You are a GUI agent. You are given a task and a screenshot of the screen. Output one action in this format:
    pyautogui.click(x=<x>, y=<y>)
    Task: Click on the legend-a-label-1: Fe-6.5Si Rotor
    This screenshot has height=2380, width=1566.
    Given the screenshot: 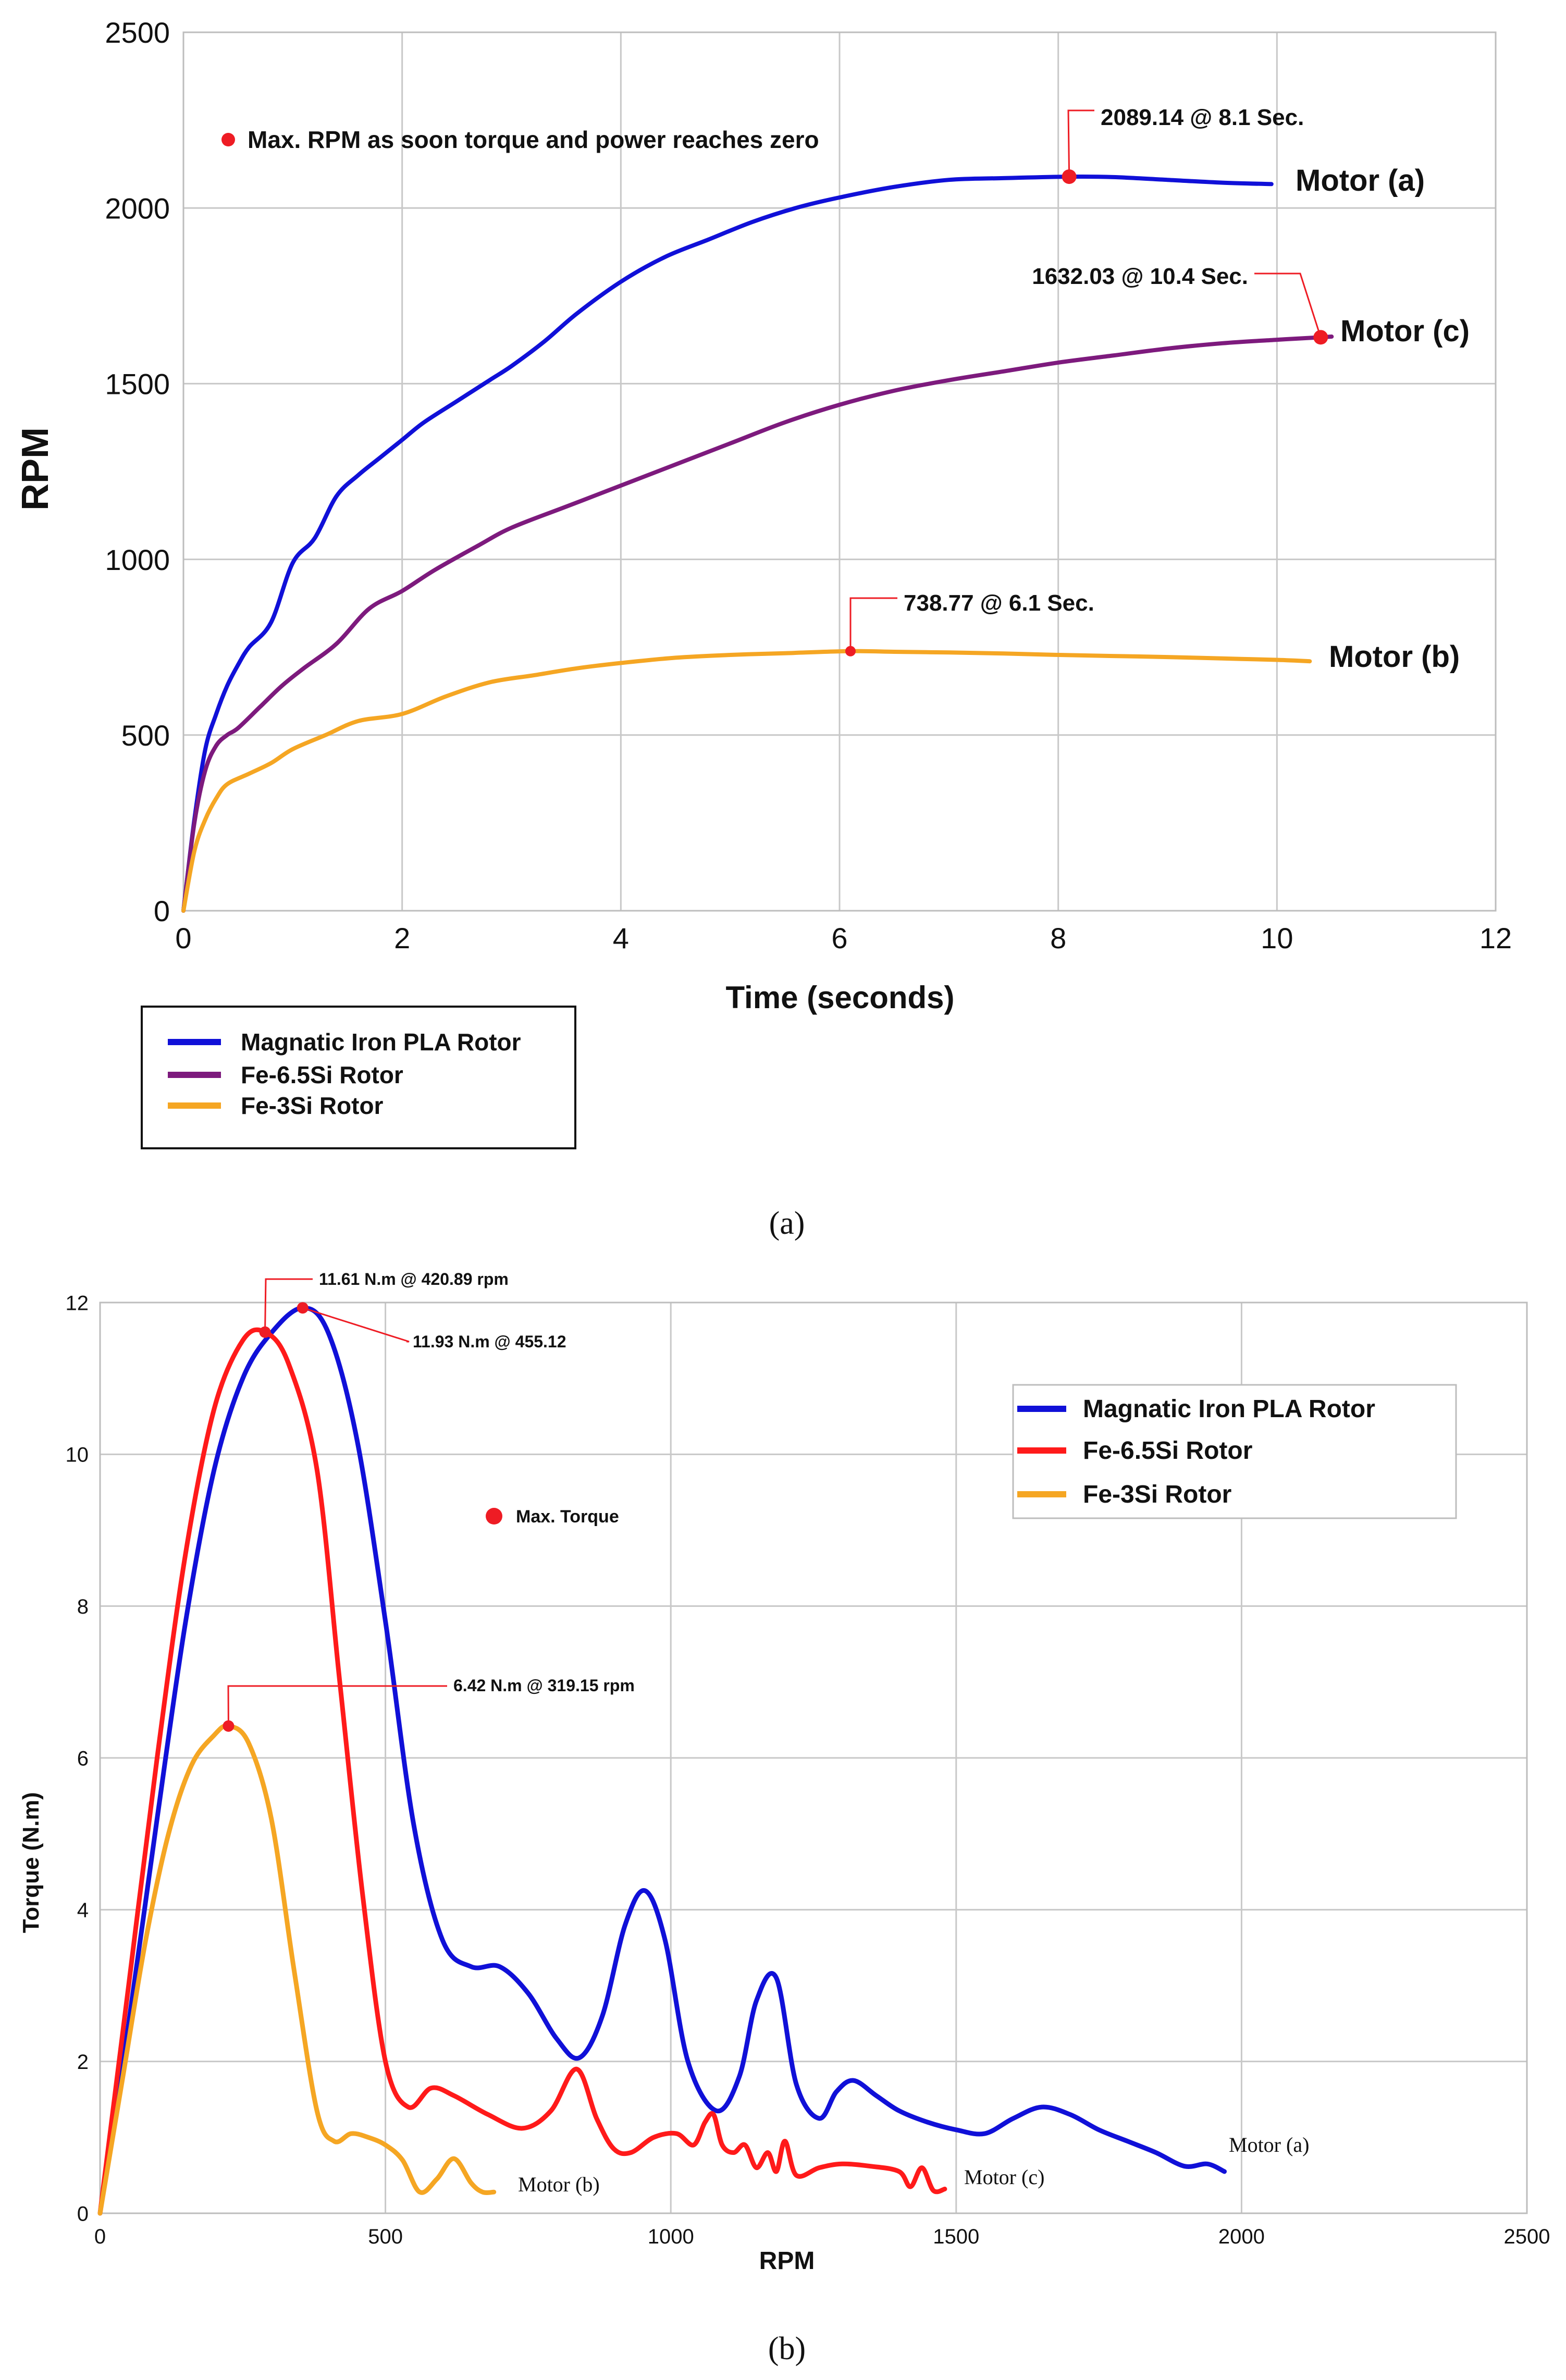 What is the action you would take?
    pyautogui.click(x=322, y=1074)
    